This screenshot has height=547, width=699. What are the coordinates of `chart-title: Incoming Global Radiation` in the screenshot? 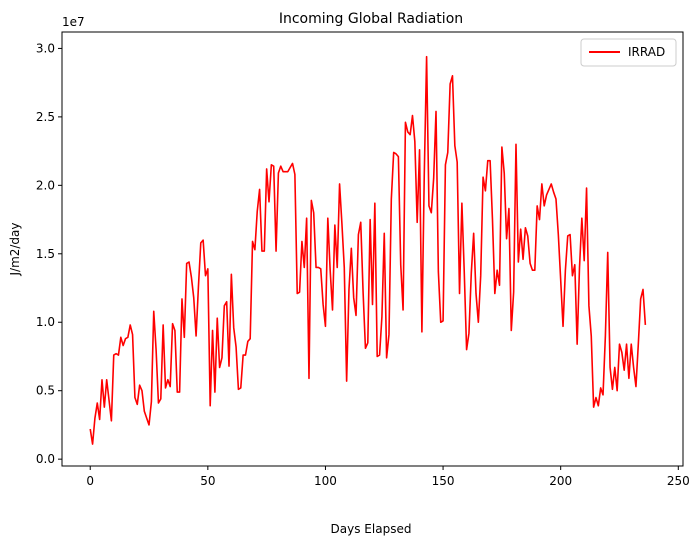 It's located at (371, 19).